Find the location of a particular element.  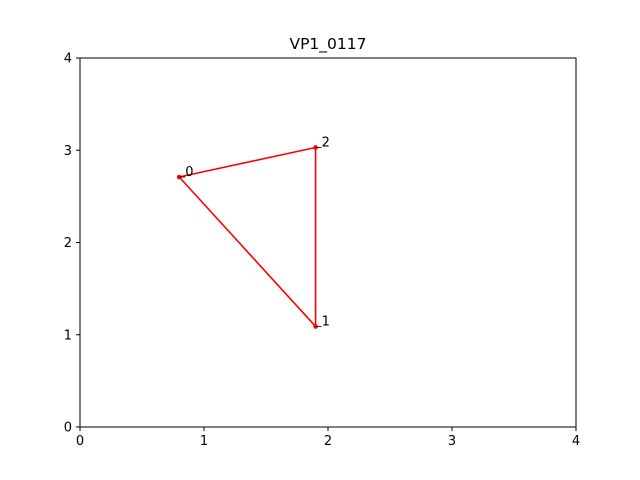

plot-layer: 0 1 2 is located at coordinates (253, 232).